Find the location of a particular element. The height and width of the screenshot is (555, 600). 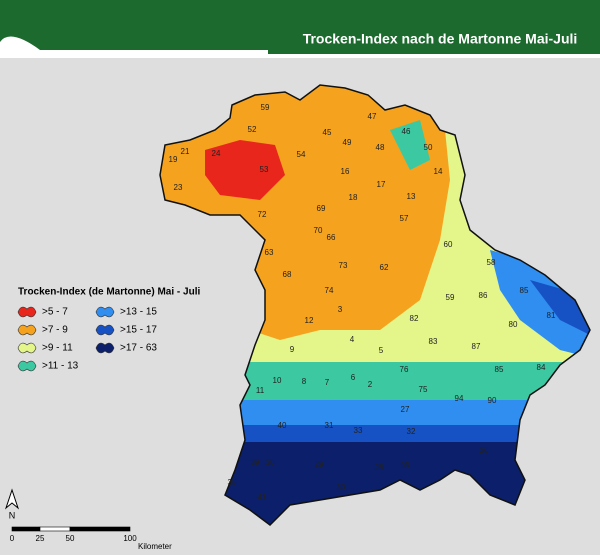

region-label: 28 is located at coordinates (379, 467).